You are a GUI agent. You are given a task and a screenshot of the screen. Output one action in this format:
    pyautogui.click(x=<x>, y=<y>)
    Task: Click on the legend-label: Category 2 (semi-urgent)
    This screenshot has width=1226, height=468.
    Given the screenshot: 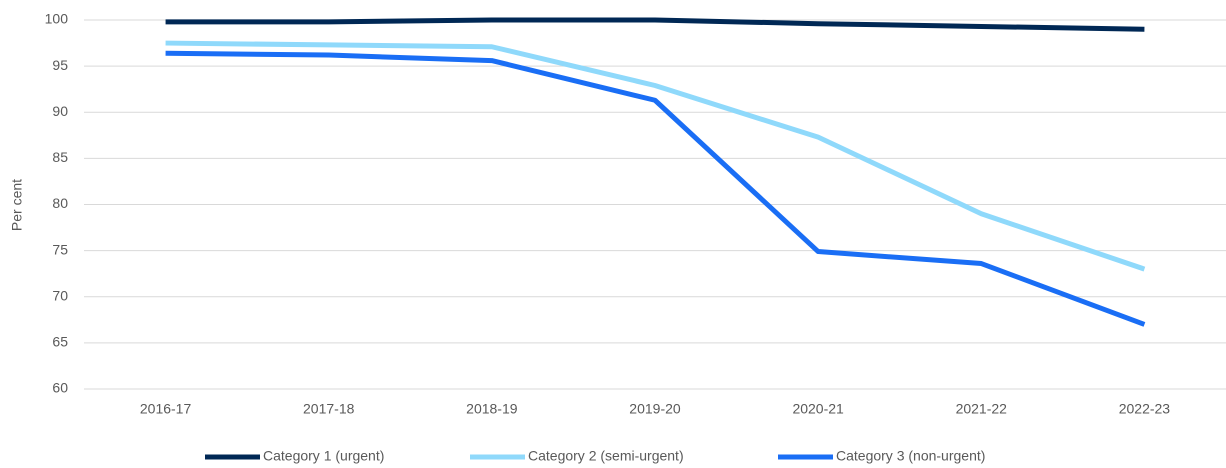 What is the action you would take?
    pyautogui.click(x=606, y=456)
    